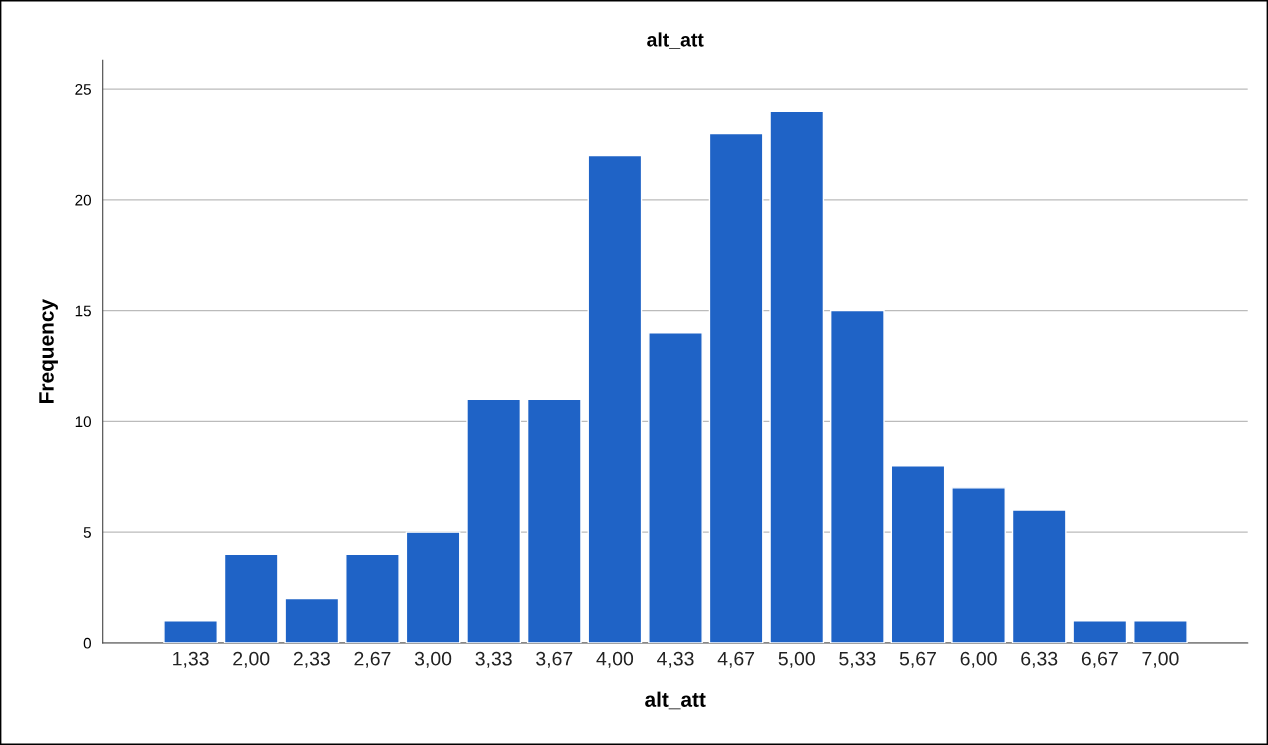  I want to click on x-tick-label: 3,33, so click(493, 659).